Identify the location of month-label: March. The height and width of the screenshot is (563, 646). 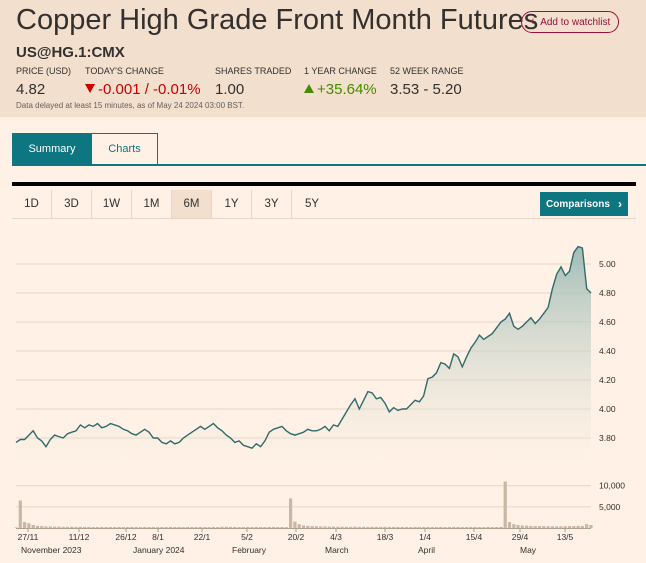
(337, 550).